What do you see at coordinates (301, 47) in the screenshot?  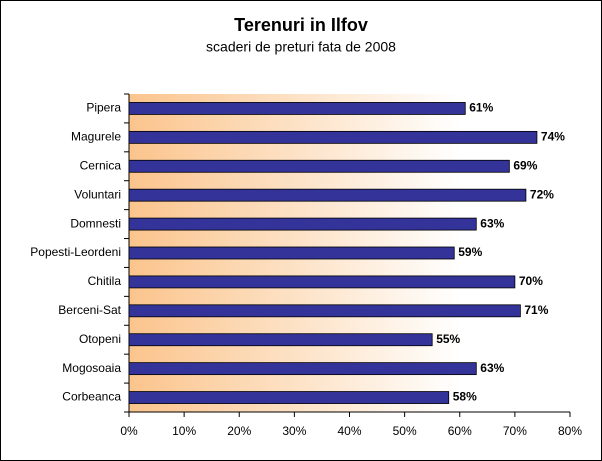 I see `chart-subtitle: scaderi de preturi fata de 2008` at bounding box center [301, 47].